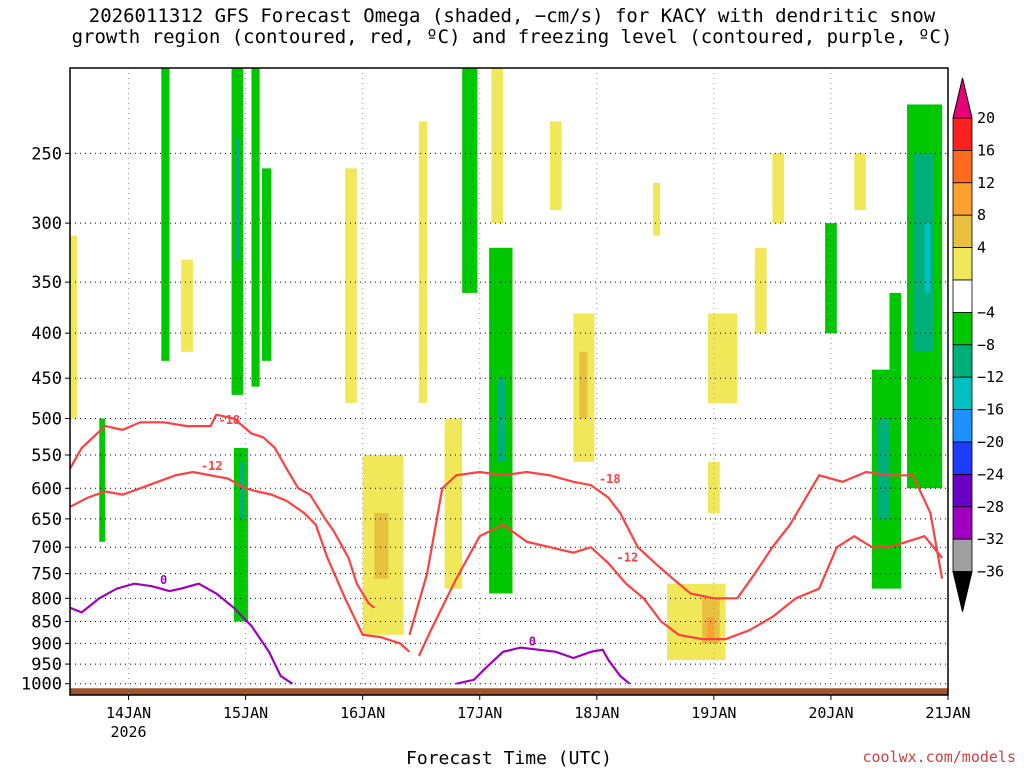 Image resolution: width=1024 pixels, height=768 pixels. Describe the element at coordinates (978, 344) in the screenshot. I see `colorbar: 20 16 12 8 4 −4 −8 −12 −16 −20 −24 −28 −32 −36` at that location.